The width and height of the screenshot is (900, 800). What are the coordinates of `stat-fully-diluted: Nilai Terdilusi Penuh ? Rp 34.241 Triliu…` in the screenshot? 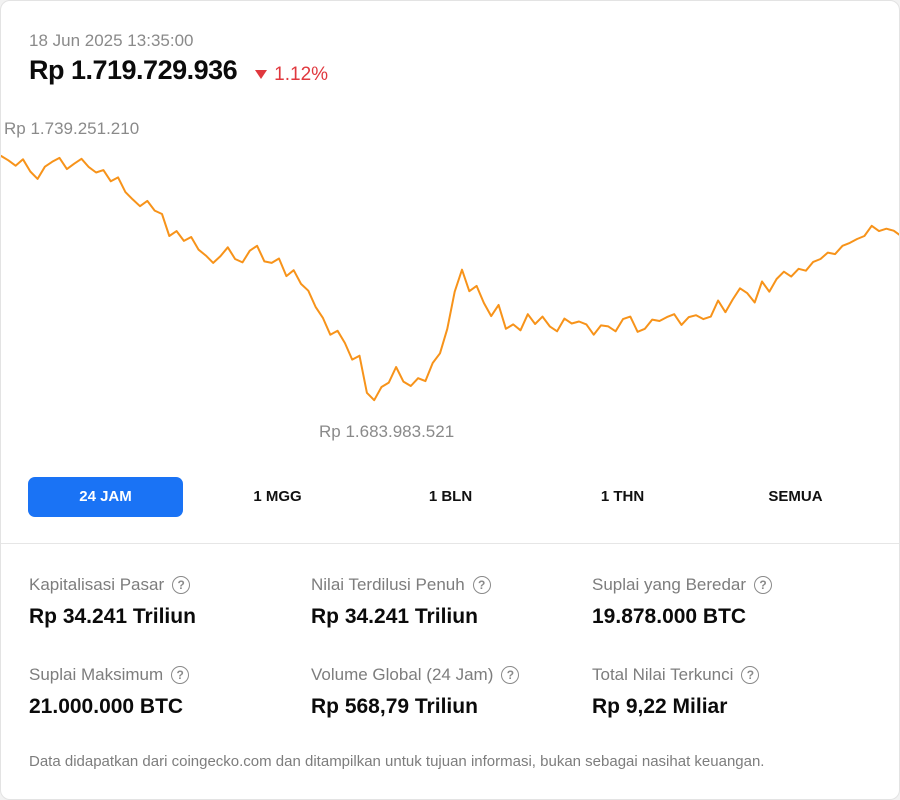 It's located at (401, 602).